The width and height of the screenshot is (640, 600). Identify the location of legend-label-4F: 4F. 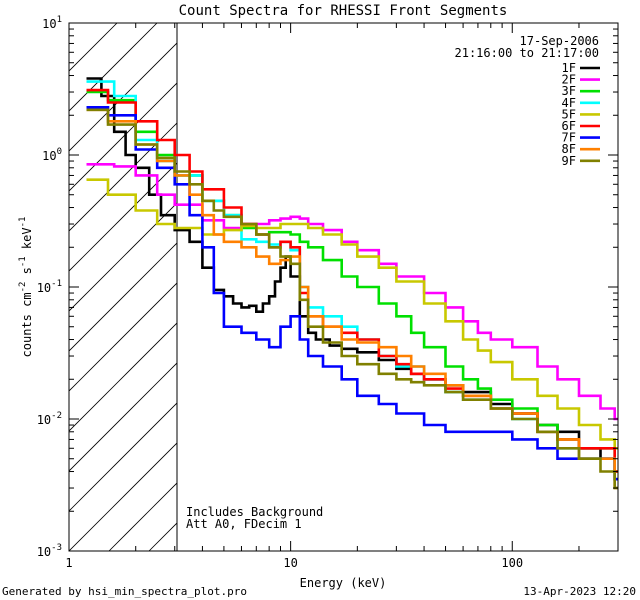
(569, 103).